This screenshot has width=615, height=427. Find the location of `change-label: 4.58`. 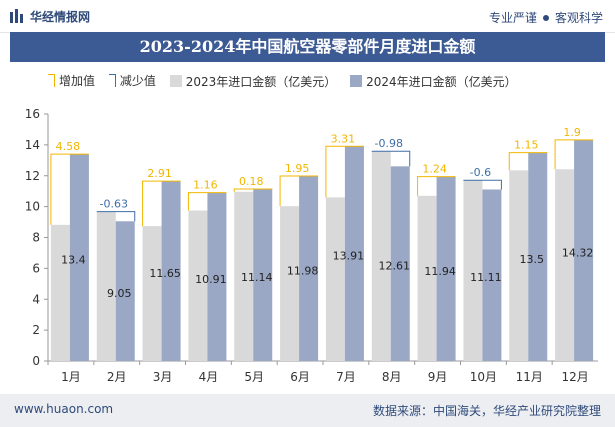

change-label: 4.58 is located at coordinates (68, 146).